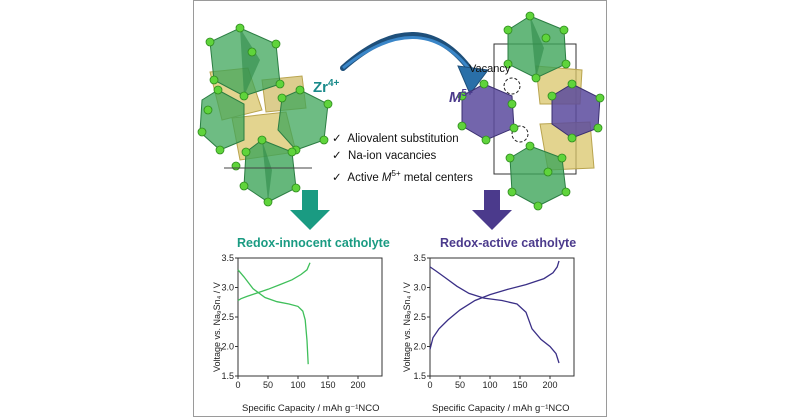 This screenshot has height=419, width=800. Describe the element at coordinates (392, 156) in the screenshot. I see `checklist-text: Na-ion vacancies` at that location.